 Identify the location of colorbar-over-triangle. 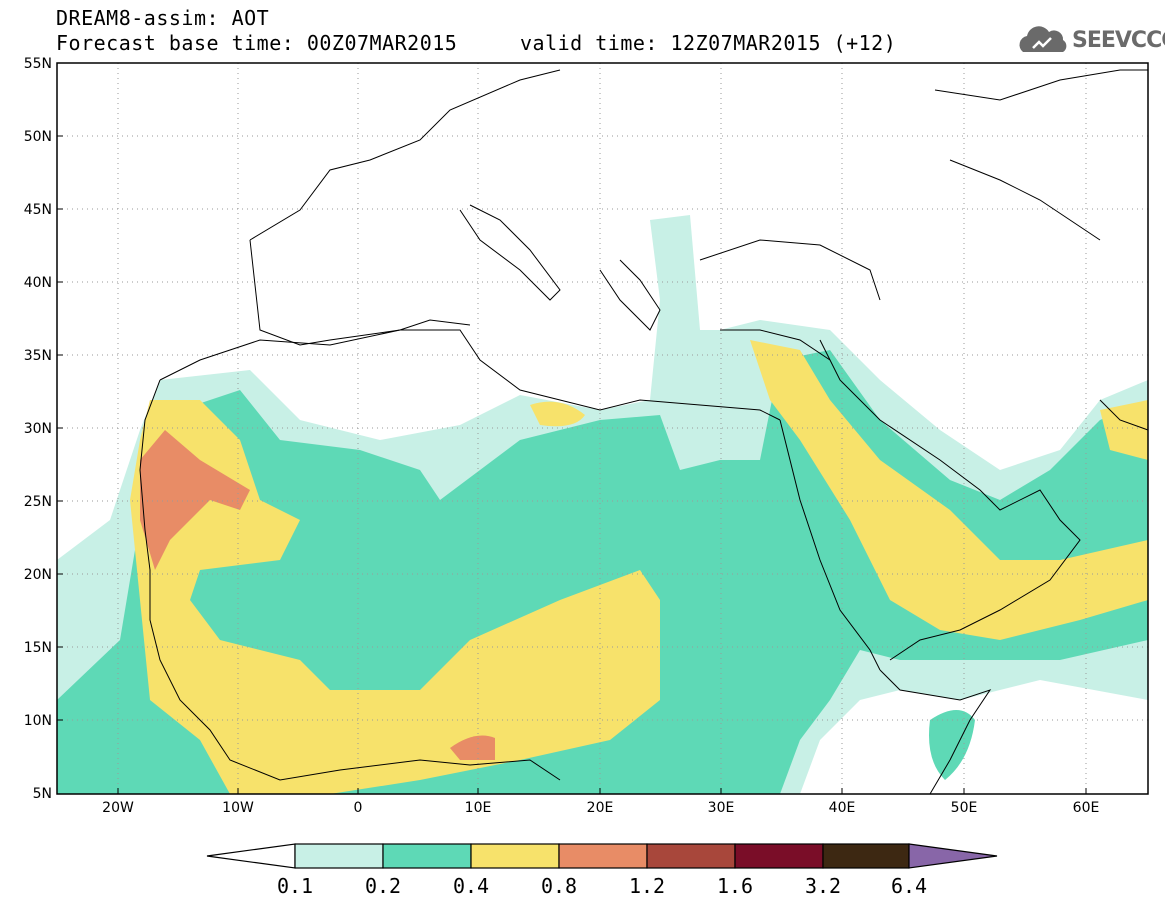
(953, 856).